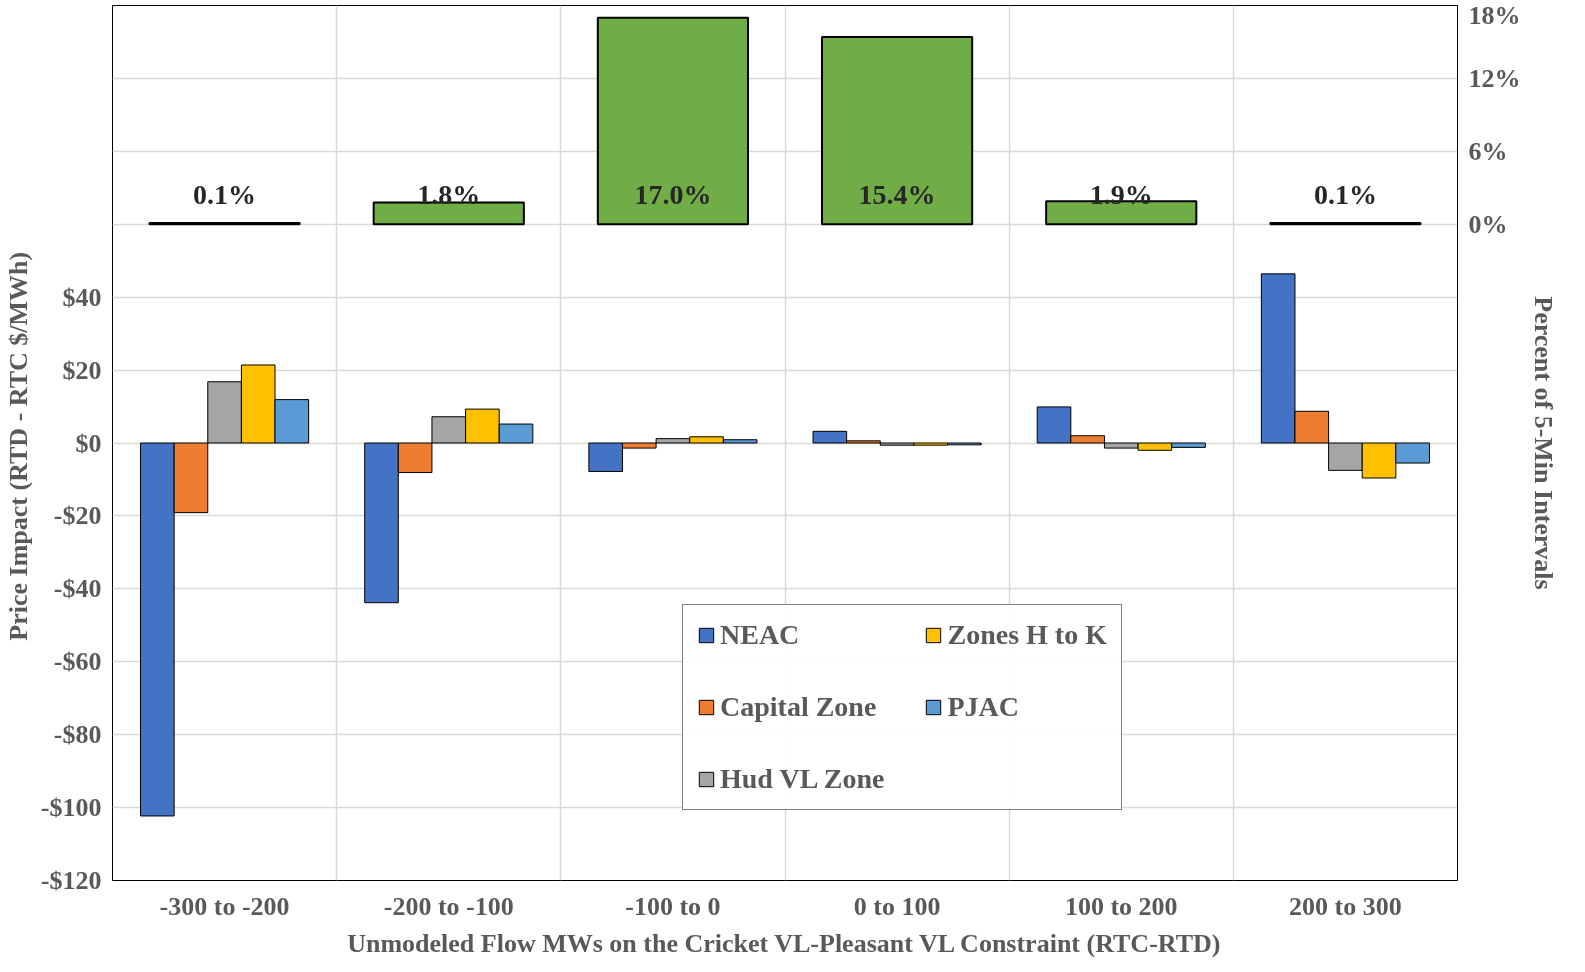 This screenshot has width=1585, height=972. I want to click on y-tick-label: -$20, so click(77, 516).